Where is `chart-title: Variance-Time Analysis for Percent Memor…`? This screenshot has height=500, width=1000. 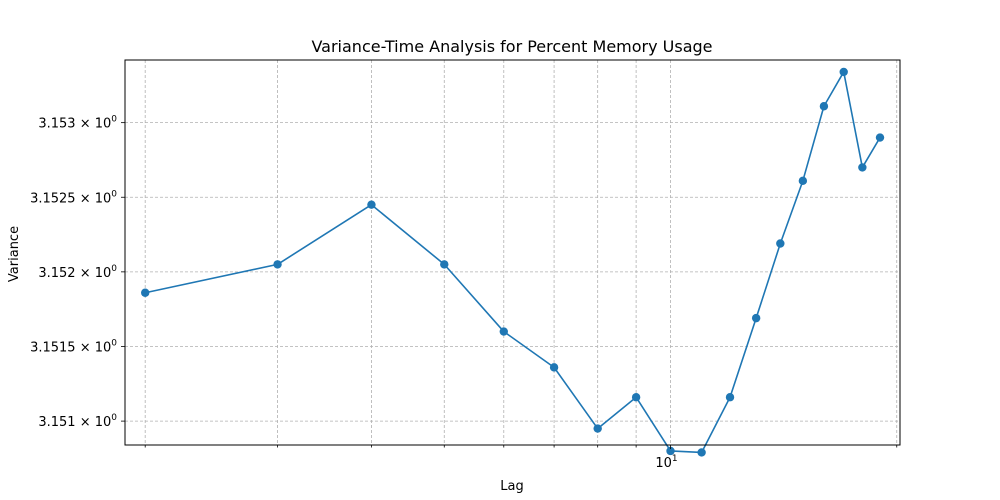 chart-title: Variance-Time Analysis for Percent Memor… is located at coordinates (511, 46).